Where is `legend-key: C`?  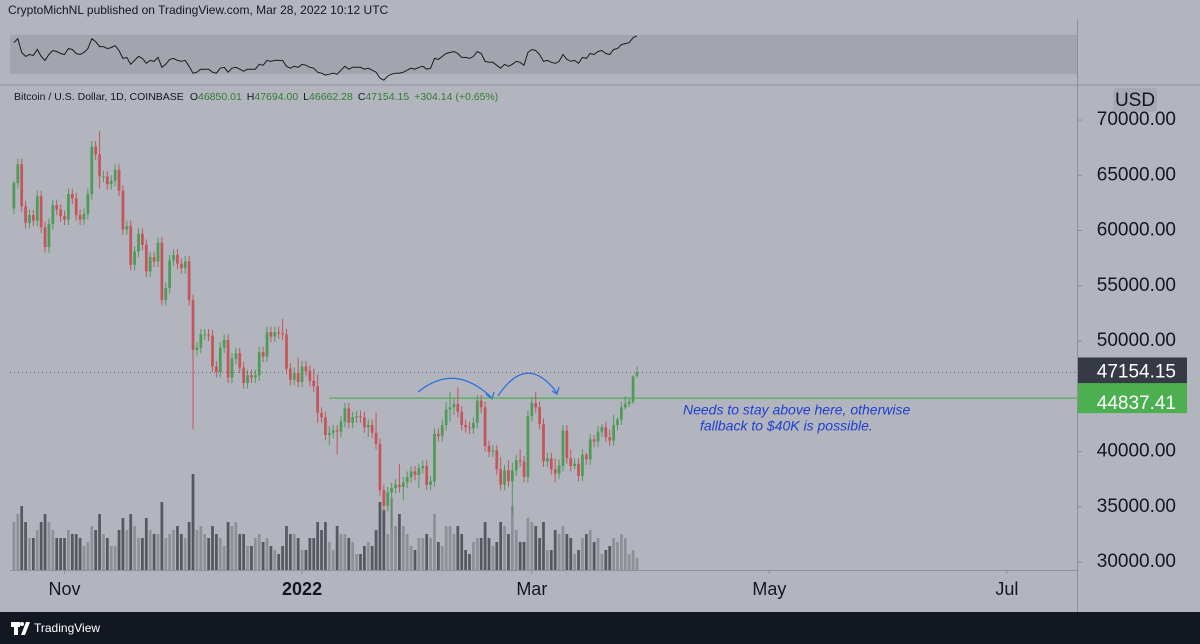 legend-key: C is located at coordinates (362, 97).